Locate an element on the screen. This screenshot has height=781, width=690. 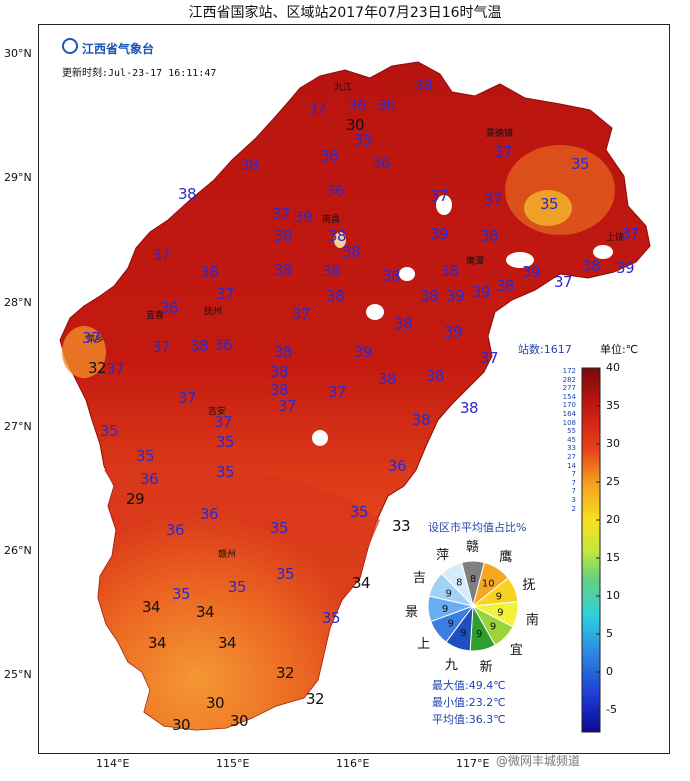
colorbar-tick-label: 5 is located at coordinates (609, 633).